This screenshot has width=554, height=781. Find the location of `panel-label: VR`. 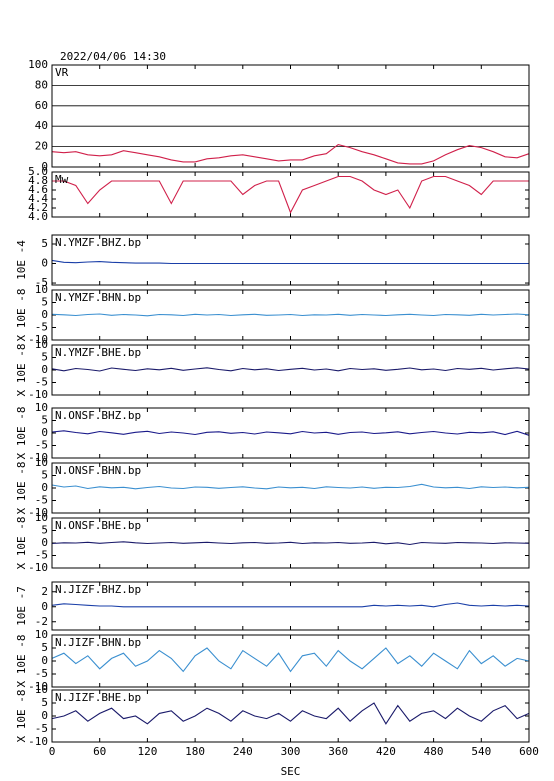

panel-label: VR is located at coordinates (62, 72).